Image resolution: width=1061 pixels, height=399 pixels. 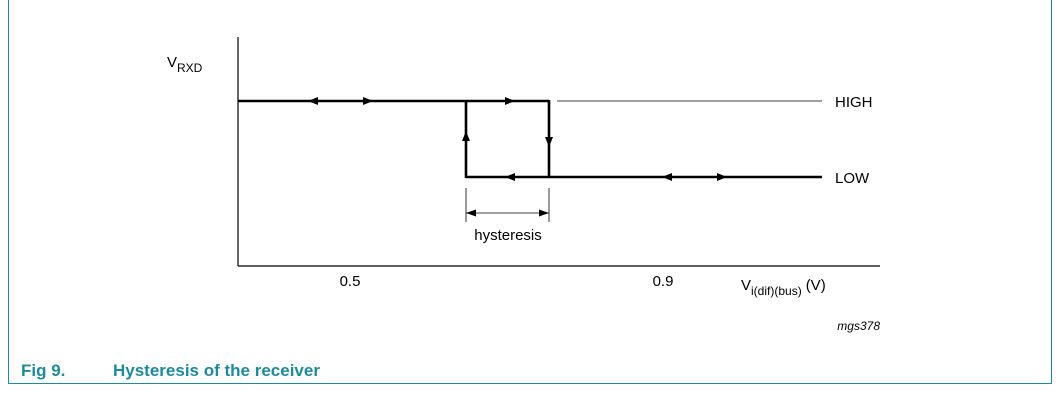 I want to click on figure-caption: Fig 9. Hysteresis of the receiver, so click(x=170, y=371).